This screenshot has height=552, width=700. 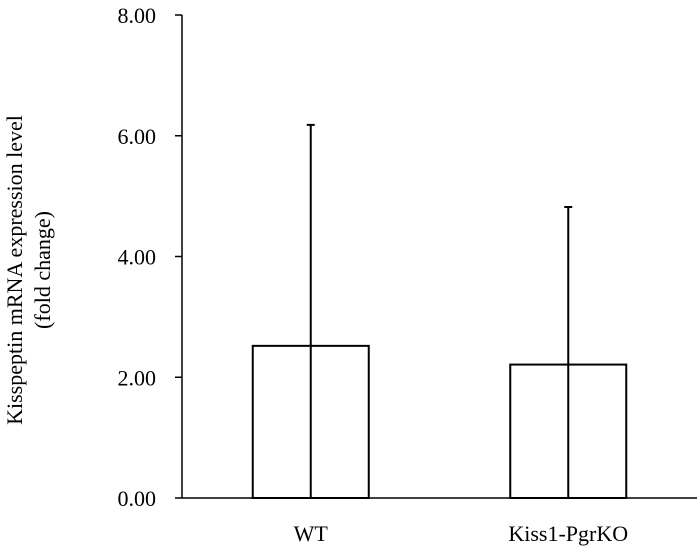 What do you see at coordinates (137, 15) in the screenshot?
I see `y-tick-label: 8.00` at bounding box center [137, 15].